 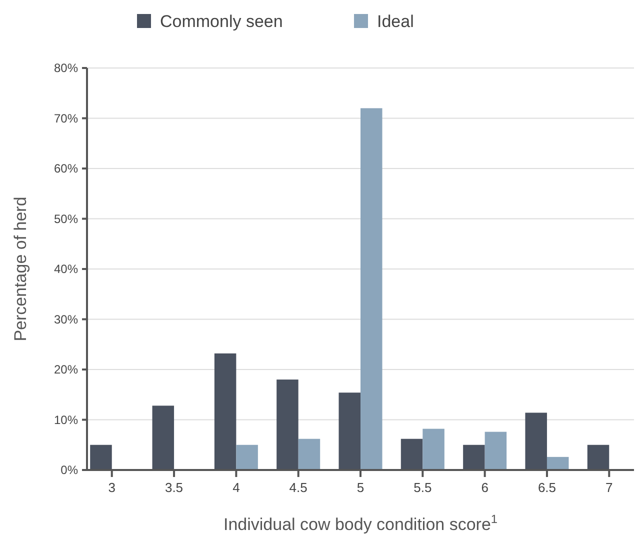 What do you see at coordinates (112, 487) in the screenshot?
I see `x-tick-label: 3` at bounding box center [112, 487].